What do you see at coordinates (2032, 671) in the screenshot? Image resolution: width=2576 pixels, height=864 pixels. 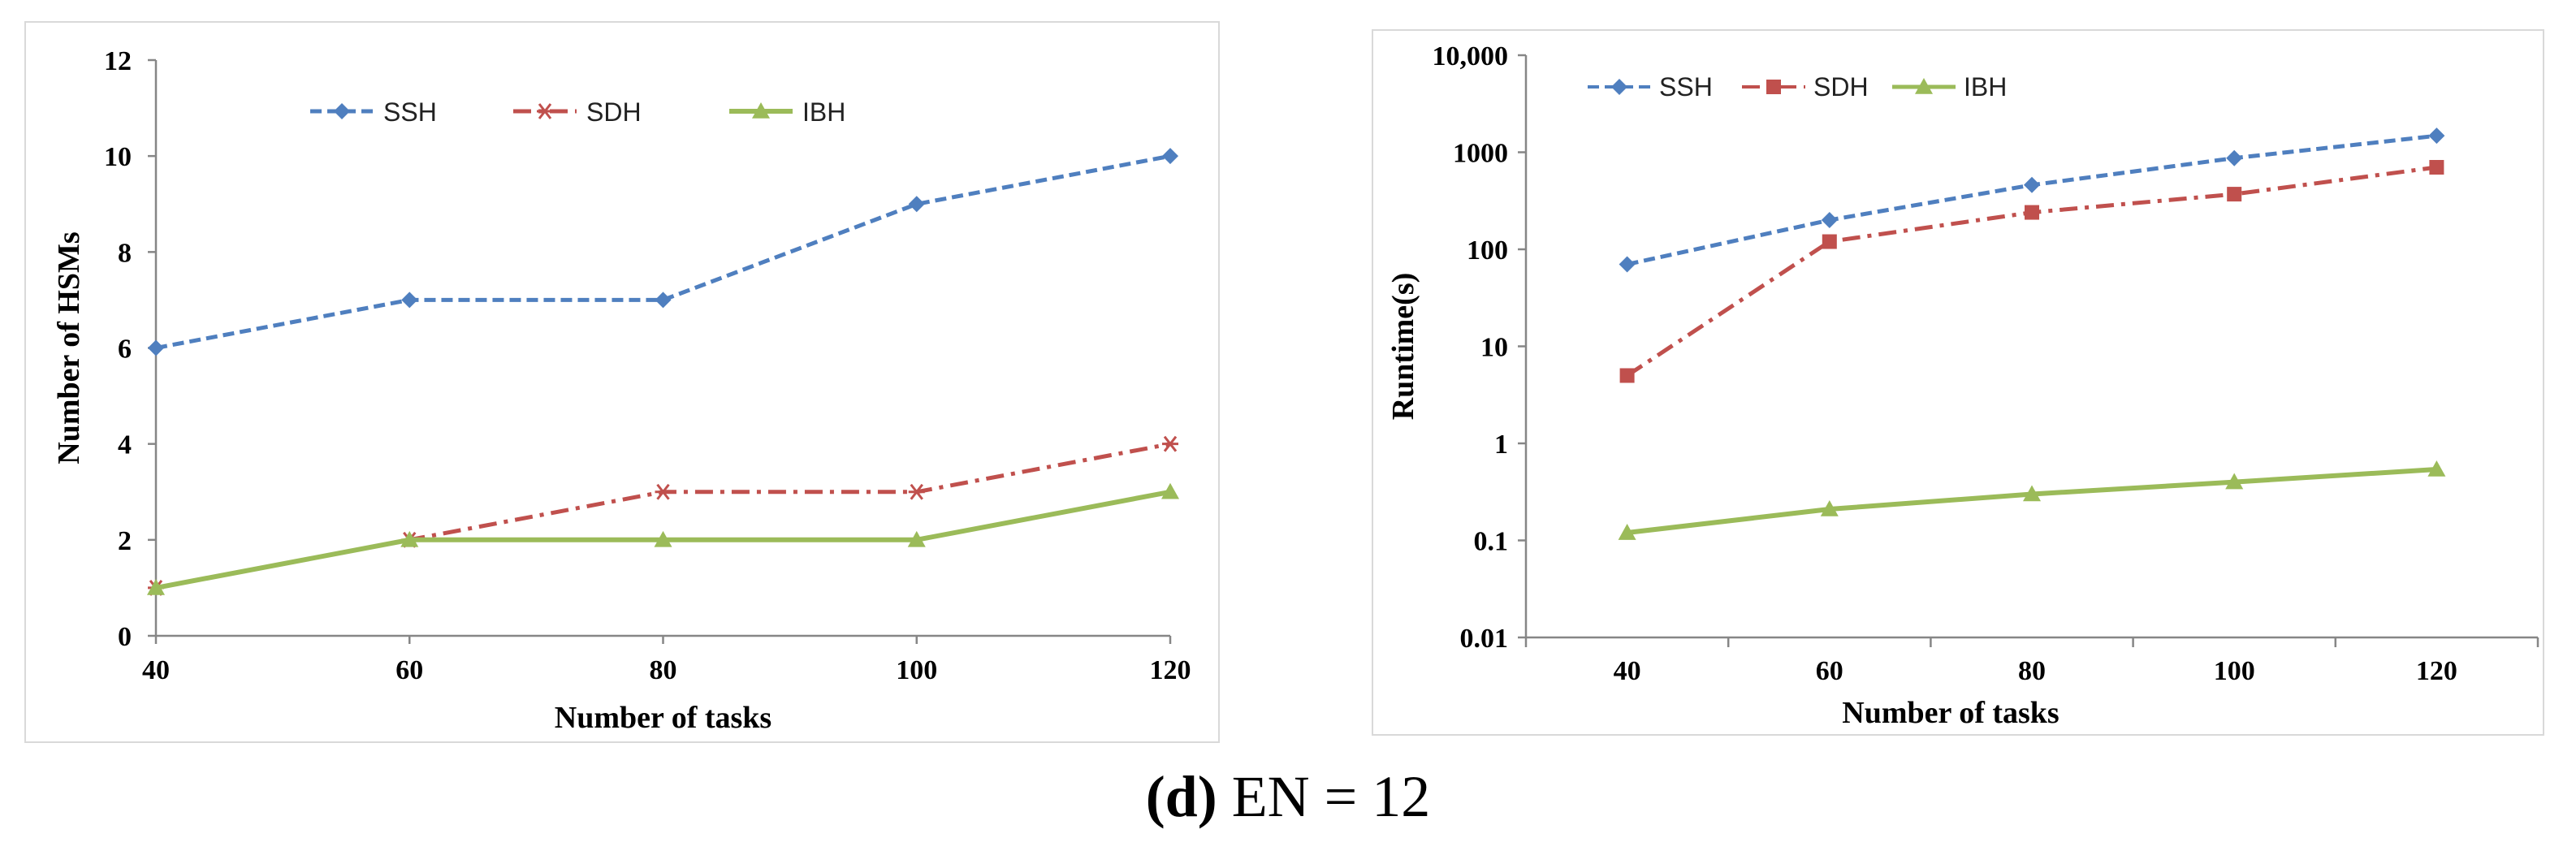 I see `right-x-tick-label: 80` at bounding box center [2032, 671].